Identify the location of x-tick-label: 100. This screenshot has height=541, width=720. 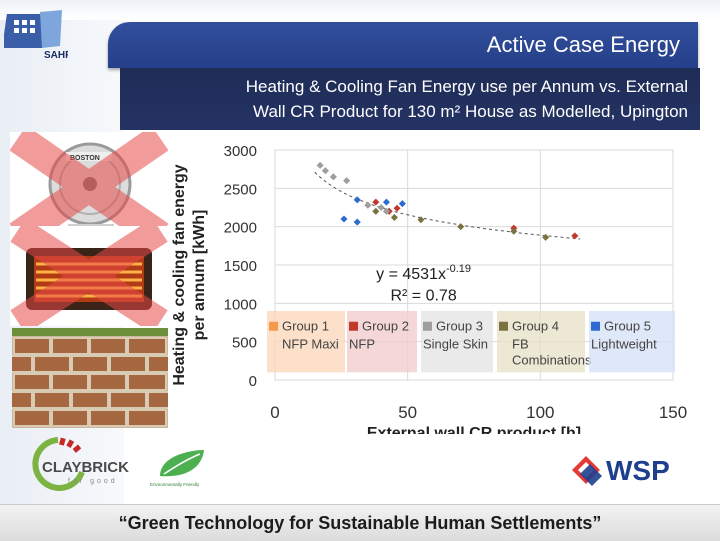
(540, 412).